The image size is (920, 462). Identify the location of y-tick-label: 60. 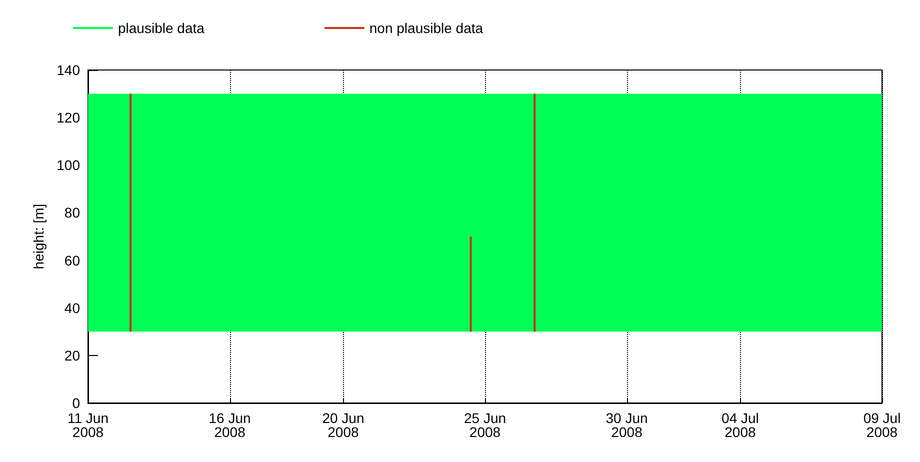
(72, 260).